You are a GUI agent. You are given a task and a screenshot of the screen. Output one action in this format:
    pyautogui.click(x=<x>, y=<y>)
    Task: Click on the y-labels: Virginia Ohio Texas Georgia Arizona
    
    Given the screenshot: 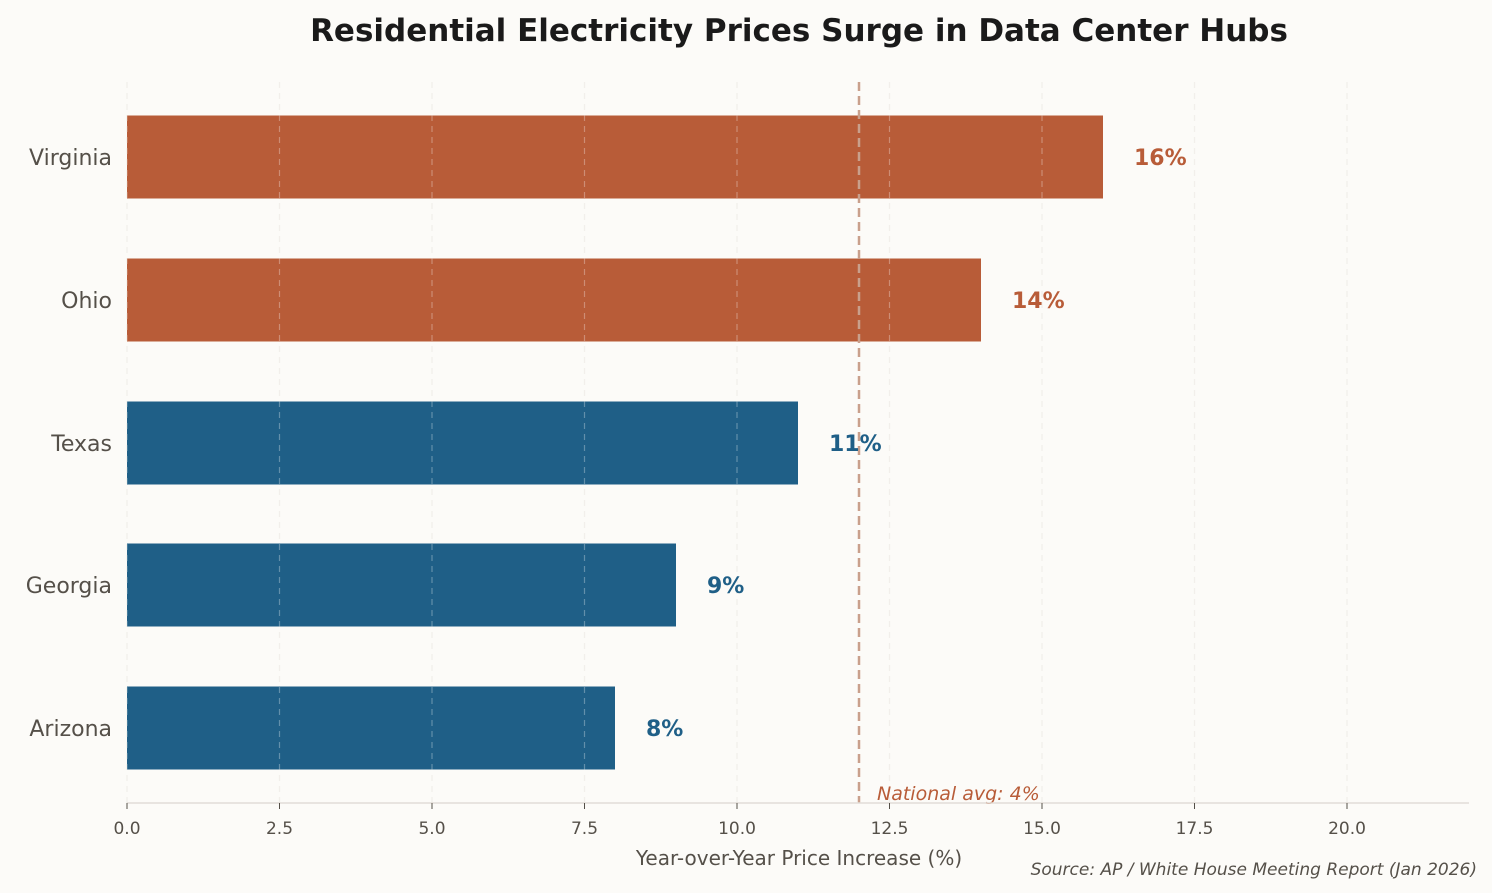 What is the action you would take?
    pyautogui.click(x=69, y=444)
    